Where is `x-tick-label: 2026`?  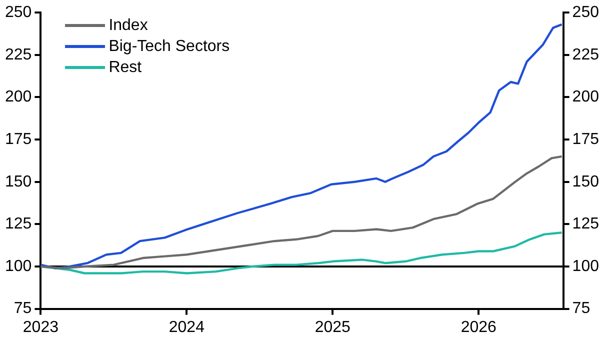 x-tick-label: 2026 is located at coordinates (478, 327).